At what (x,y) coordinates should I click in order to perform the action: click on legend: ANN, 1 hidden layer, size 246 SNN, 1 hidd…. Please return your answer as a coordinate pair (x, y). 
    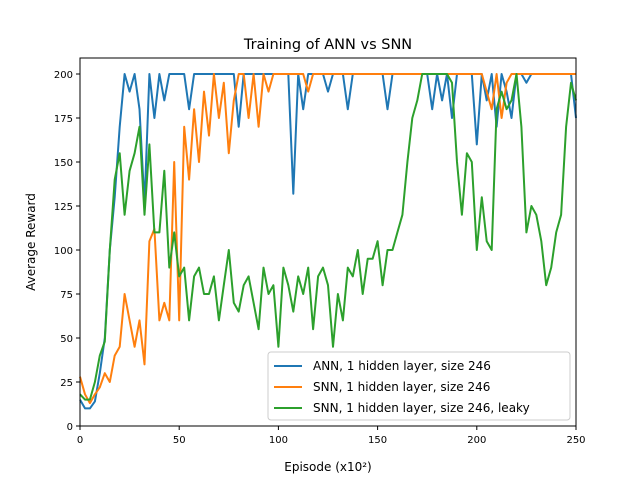
    Looking at the image, I should click on (419, 386).